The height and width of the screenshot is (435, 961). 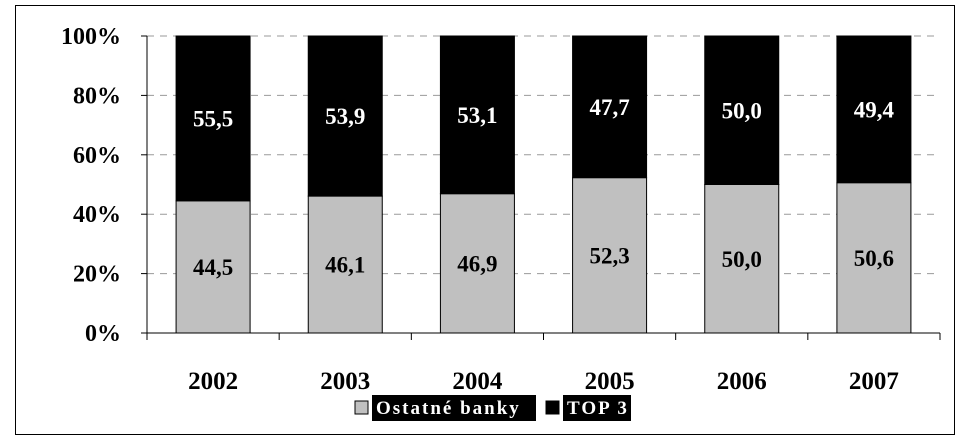 I want to click on data-label: 53,1, so click(x=477, y=115).